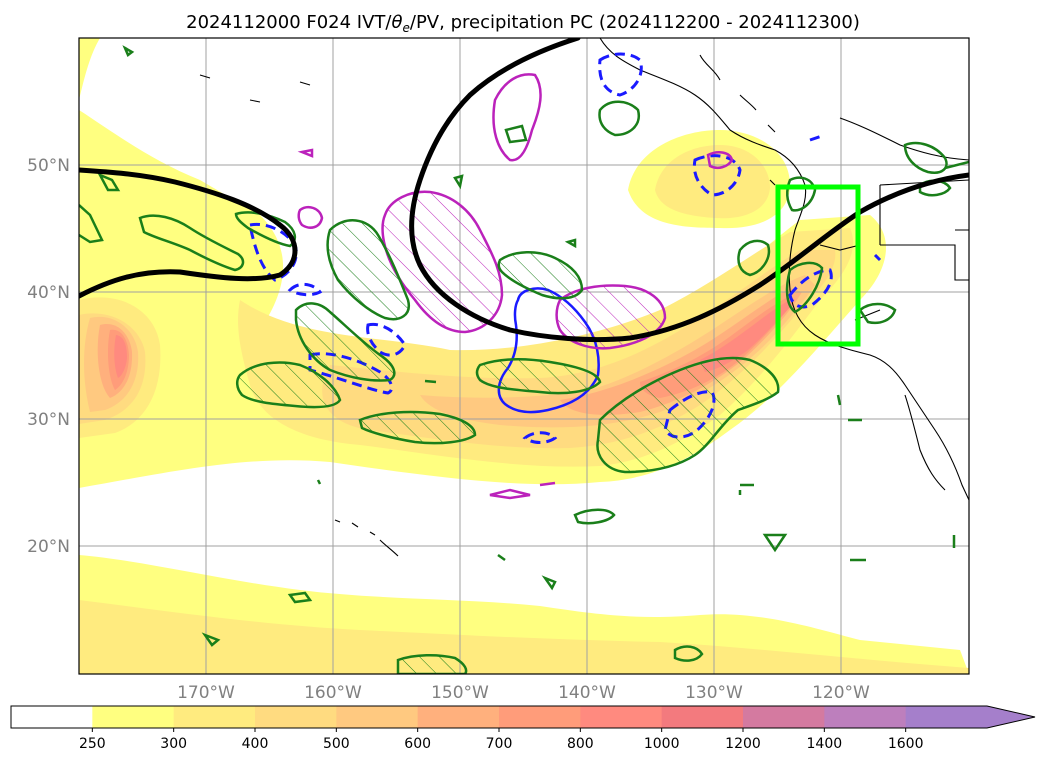 This screenshot has width=1047, height=767. I want to click on y-tick-label: 50°N, so click(48, 166).